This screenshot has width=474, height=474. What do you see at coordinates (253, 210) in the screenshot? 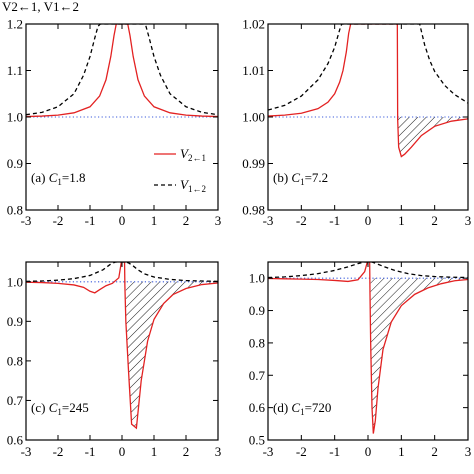
I see `y-tick-label: 0.98` at bounding box center [253, 210].